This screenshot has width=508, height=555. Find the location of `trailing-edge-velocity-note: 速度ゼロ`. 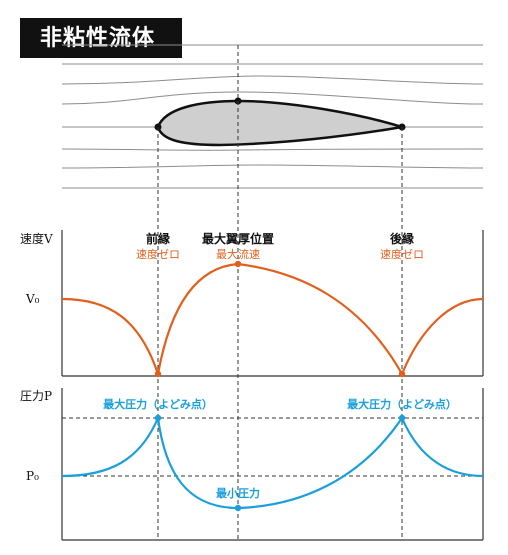

trailing-edge-velocity-note: 速度ゼロ is located at coordinates (402, 254).